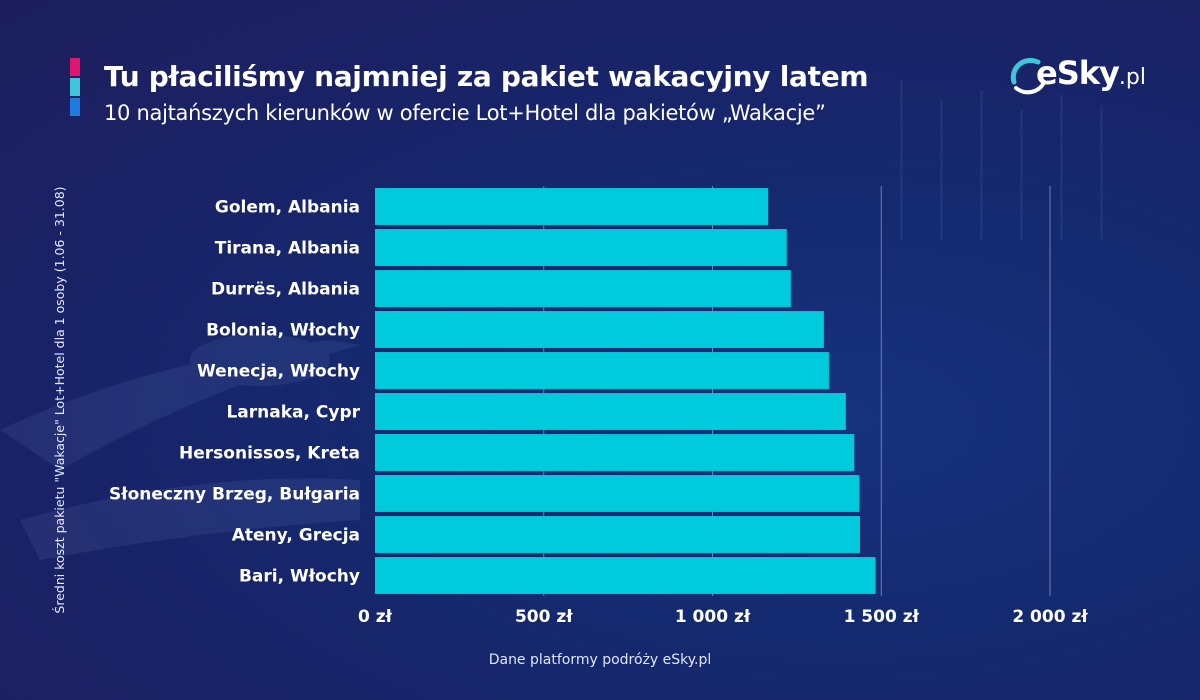  What do you see at coordinates (285, 290) in the screenshot?
I see `category-label: Durrës, Albania` at bounding box center [285, 290].